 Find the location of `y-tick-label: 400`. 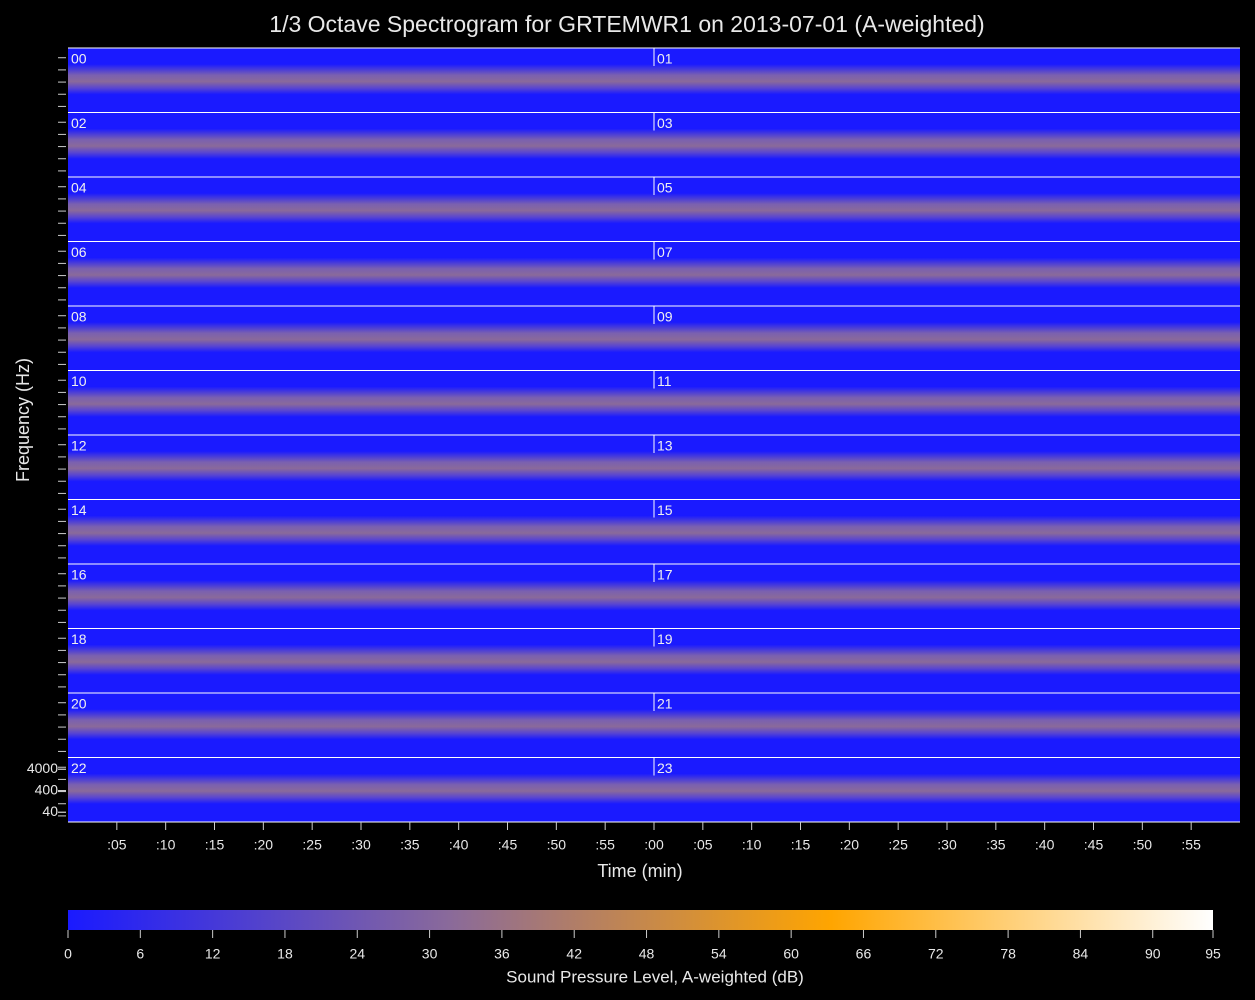

y-tick-label: 400 is located at coordinates (47, 789).